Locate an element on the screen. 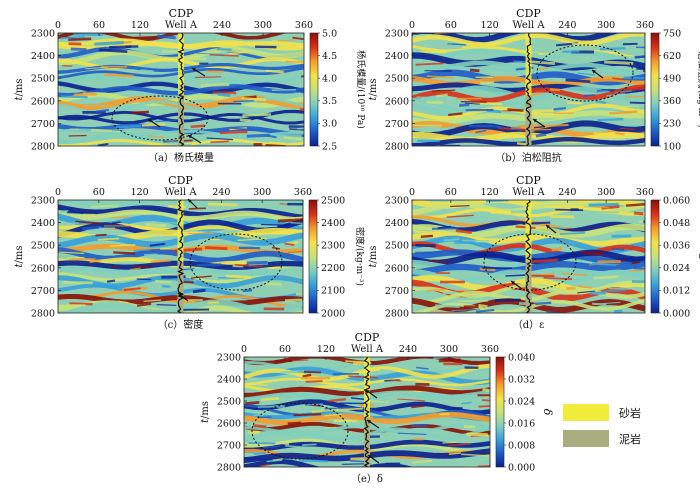 Image resolution: width=700 pixels, height=490 pixels. seismic-section-c is located at coordinates (180, 256).